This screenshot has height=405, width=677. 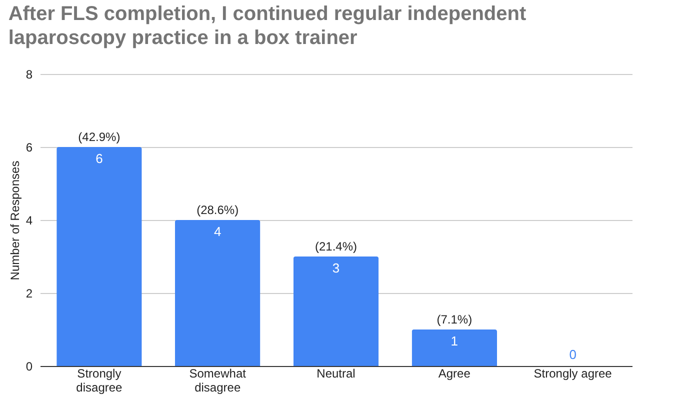 What do you see at coordinates (218, 231) in the screenshot?
I see `data-label: 4` at bounding box center [218, 231].